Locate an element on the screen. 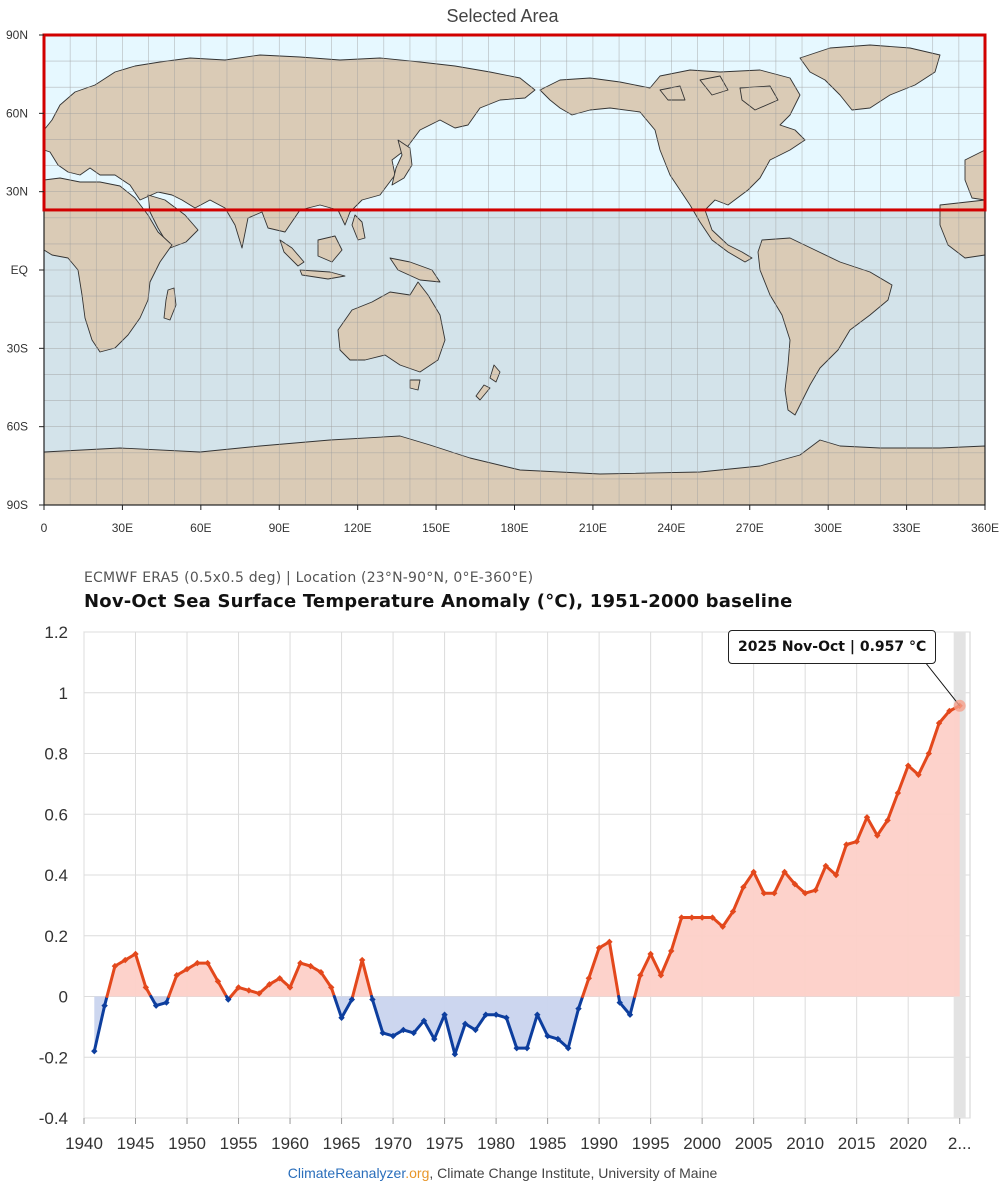  land-sumatra is located at coordinates (292, 253).